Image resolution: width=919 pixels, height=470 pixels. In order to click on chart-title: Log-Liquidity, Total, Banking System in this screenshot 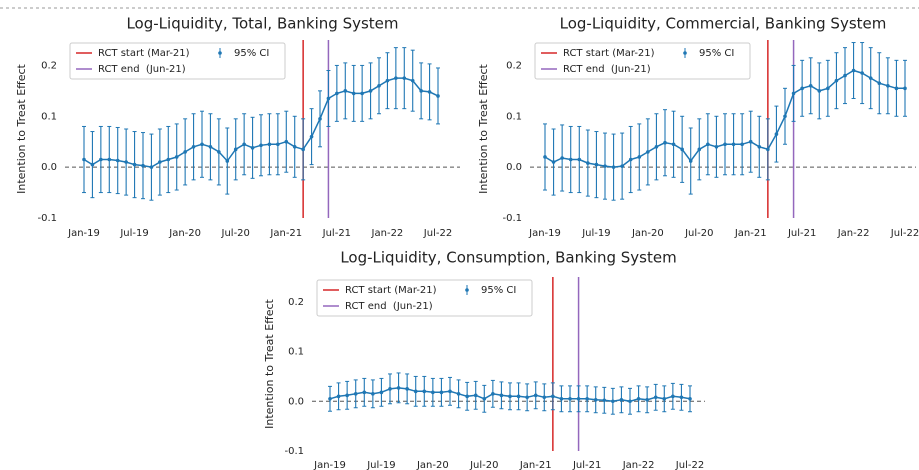, I will do `click(262, 24)`.